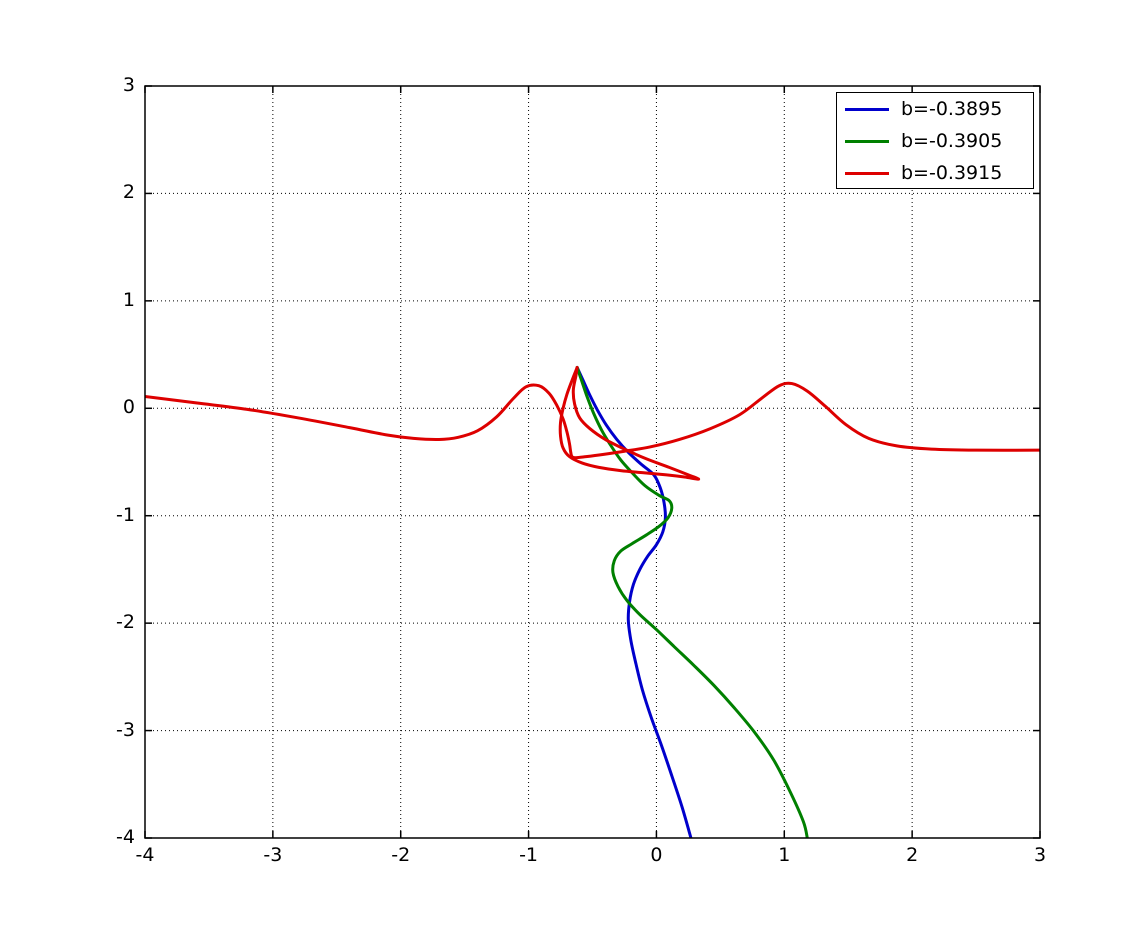  Describe the element at coordinates (125, 837) in the screenshot. I see `y-tick-label: -4` at that location.